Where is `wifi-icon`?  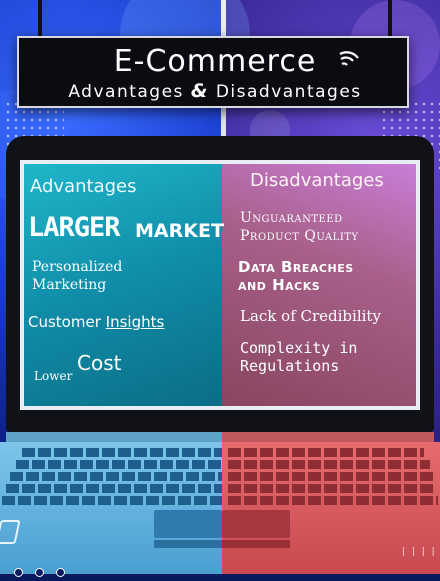
wifi-icon is located at coordinates (349, 58).